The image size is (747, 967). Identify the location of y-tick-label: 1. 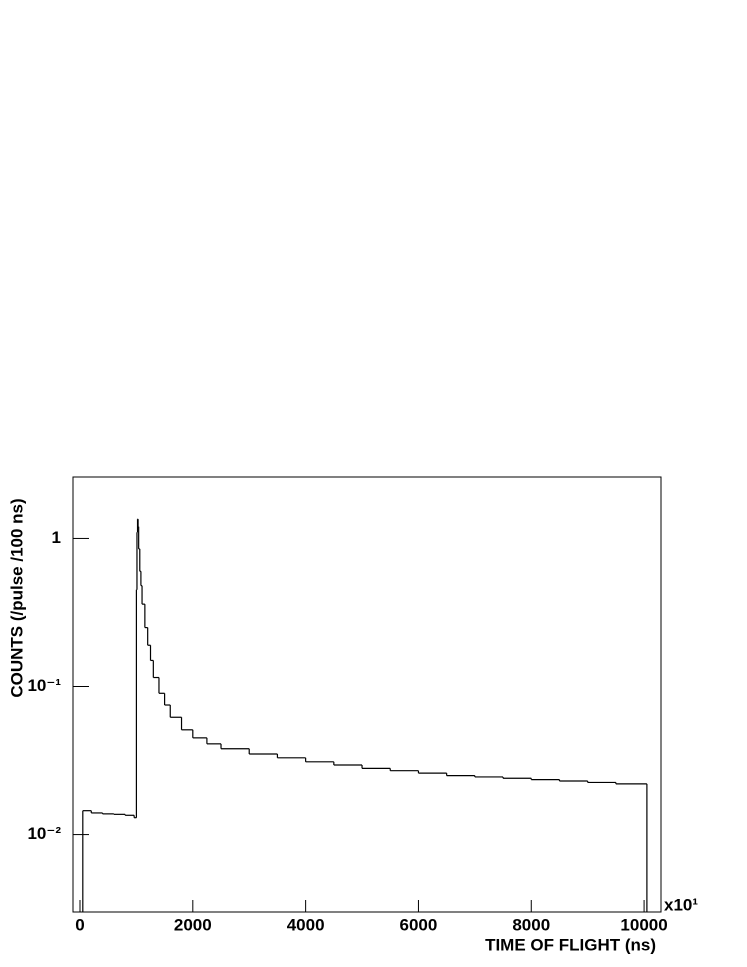
(56, 537).